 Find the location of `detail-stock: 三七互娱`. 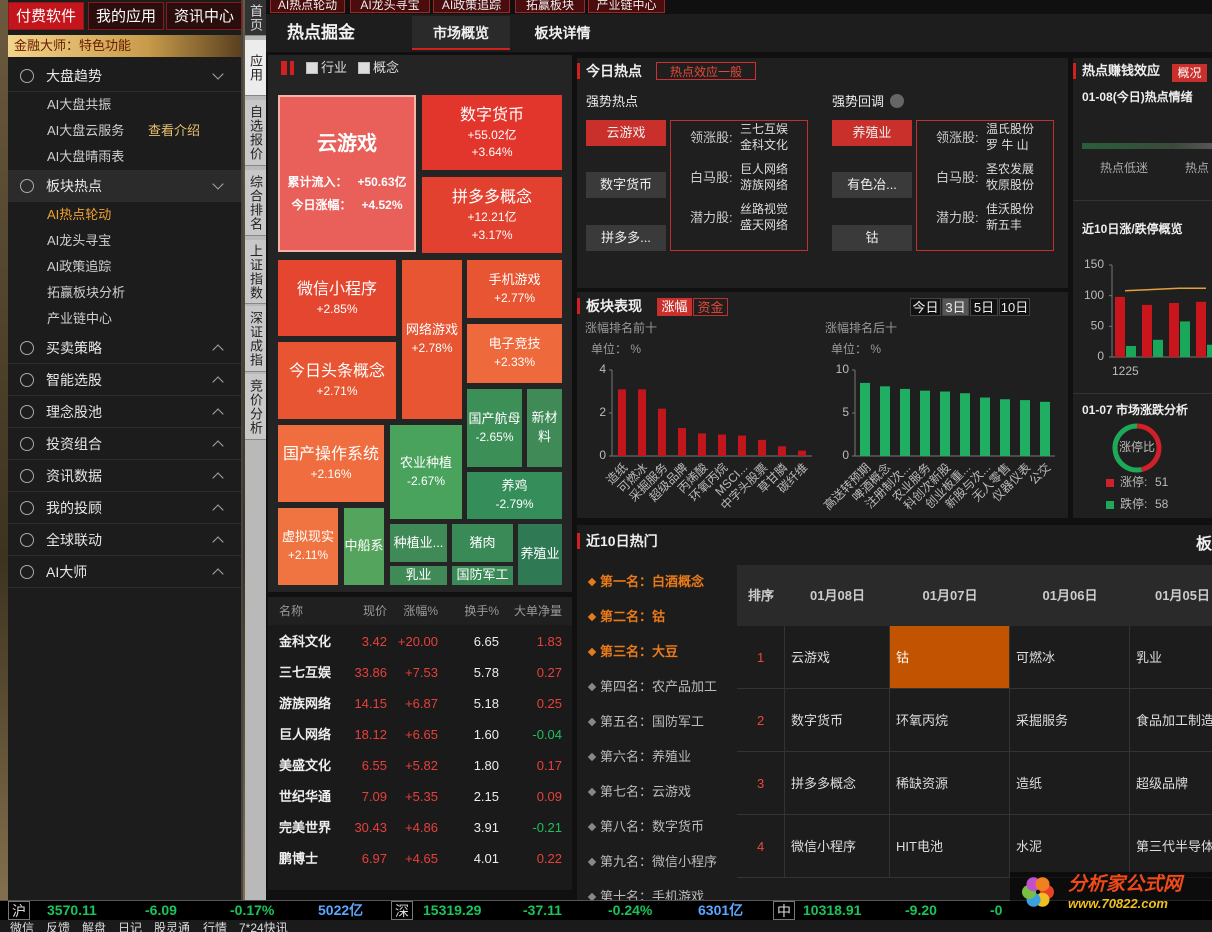

detail-stock: 三七互娱 is located at coordinates (764, 129).